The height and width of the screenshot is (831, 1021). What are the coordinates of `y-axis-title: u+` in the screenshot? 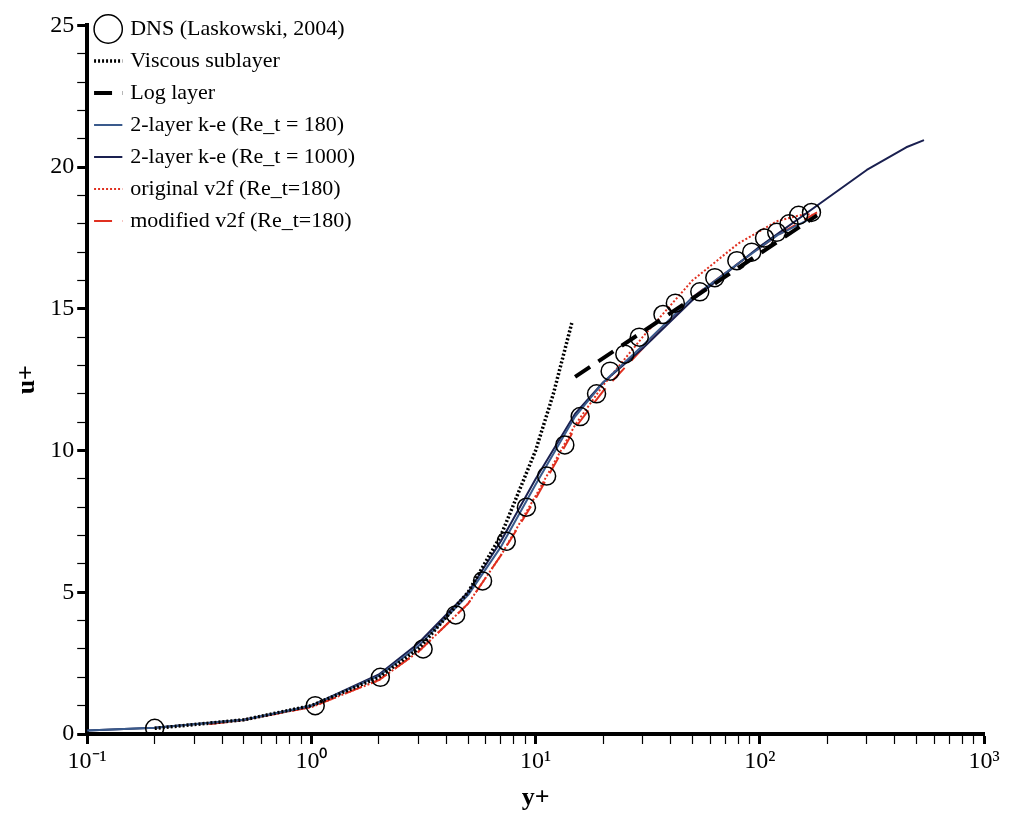 It's located at (26, 380).